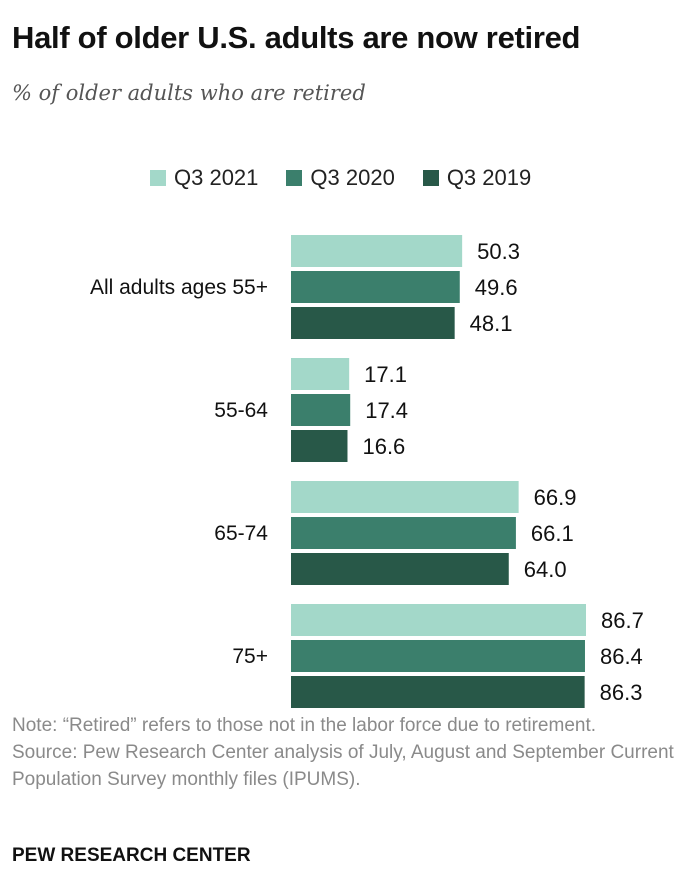 The width and height of the screenshot is (691, 892). I want to click on value-label-55-64-q3-2020: 17.4, so click(386, 410).